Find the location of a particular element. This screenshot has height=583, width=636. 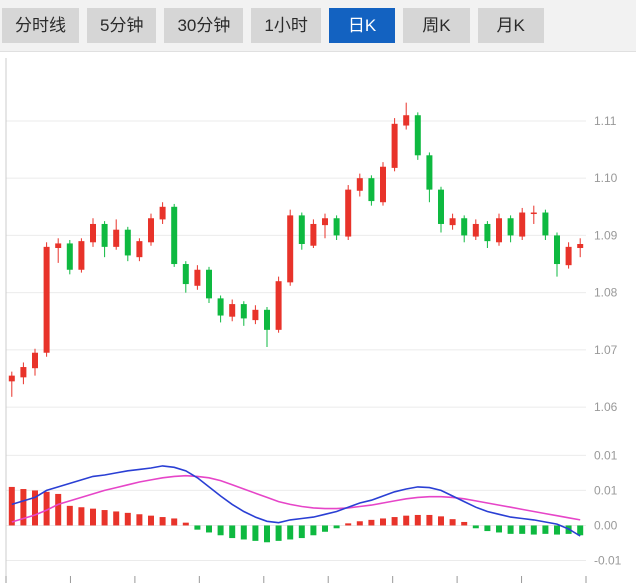

svg-text: 1.06 is located at coordinates (606, 407).